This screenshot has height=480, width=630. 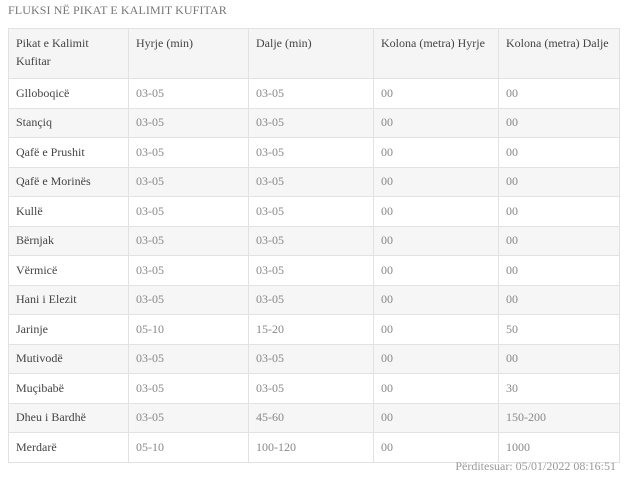 I want to click on cell-queue-exit: 1000, so click(x=559, y=447).